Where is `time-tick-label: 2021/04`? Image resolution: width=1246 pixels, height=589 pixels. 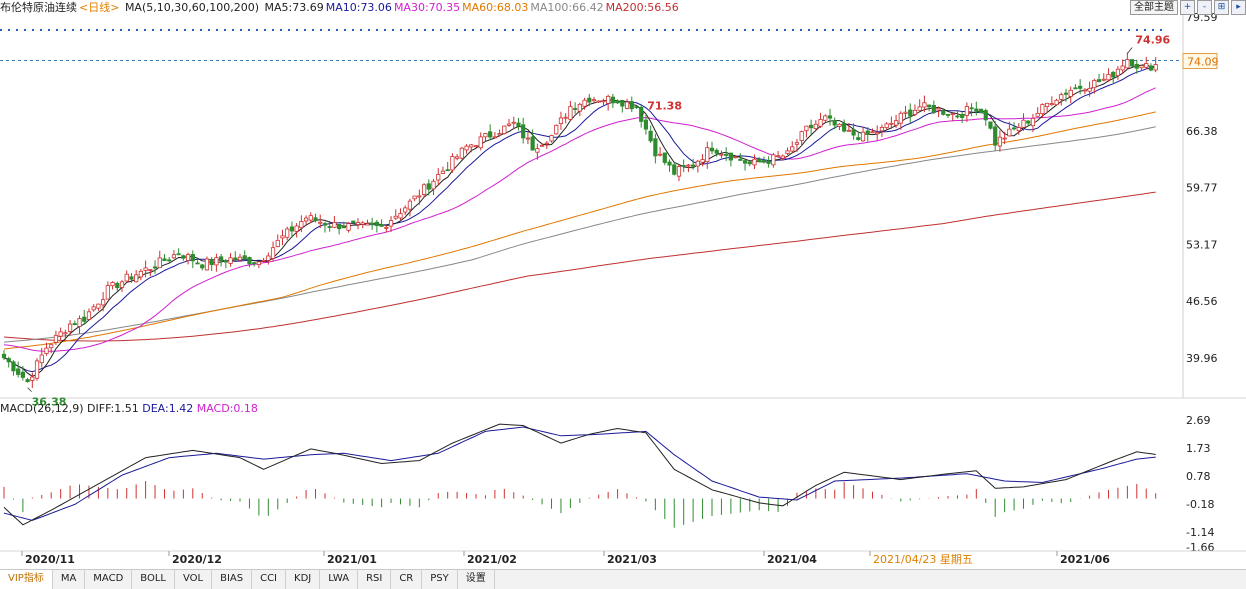 time-tick-label: 2021/04 is located at coordinates (792, 559).